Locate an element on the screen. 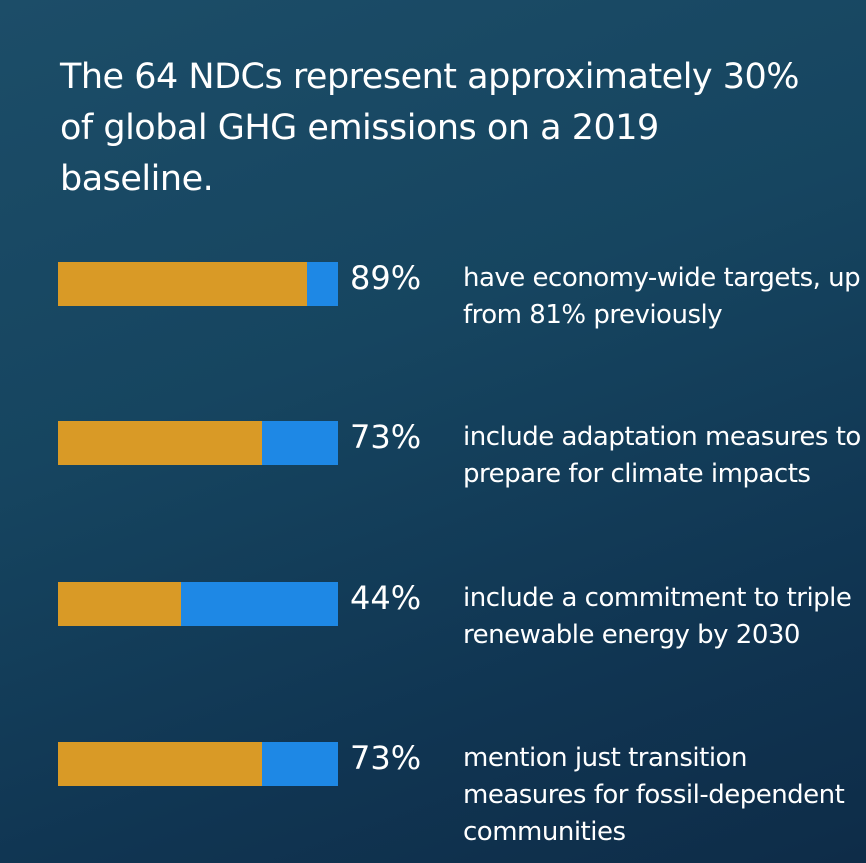 The height and width of the screenshot is (863, 866). data-label: 89% is located at coordinates (386, 278).